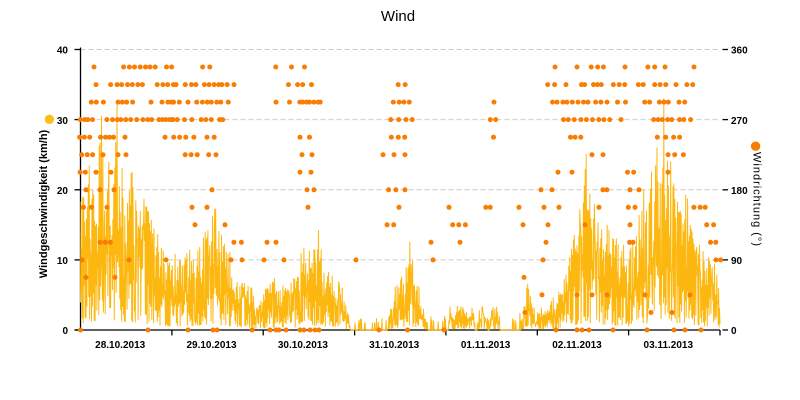  What do you see at coordinates (398, 16) in the screenshot?
I see `svg-text: Wind` at bounding box center [398, 16].